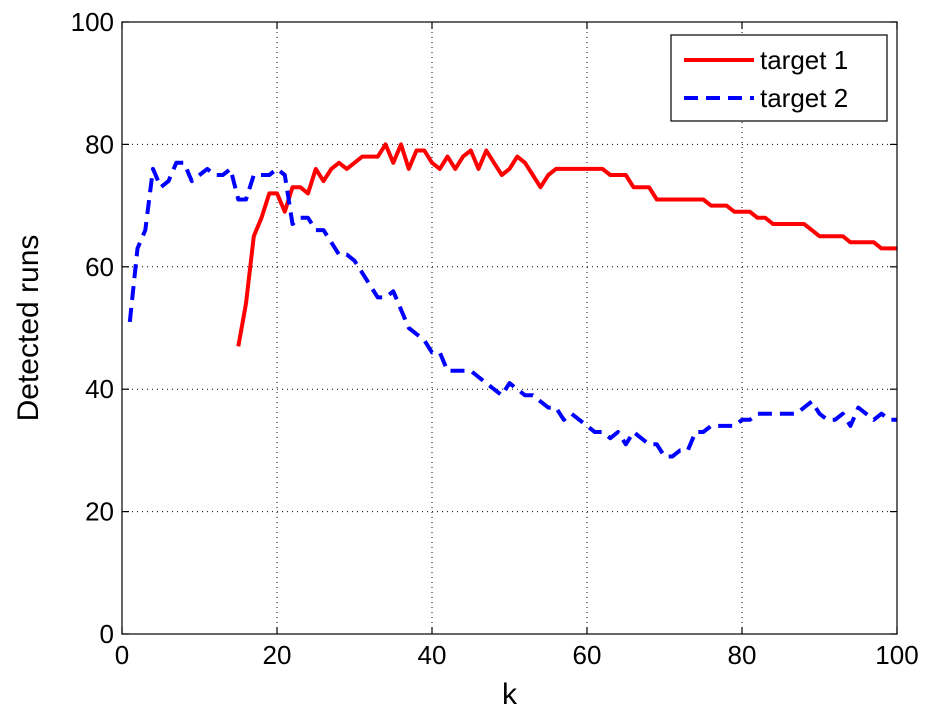 The image size is (930, 716). I want to click on x-tick-label: 80, so click(742, 655).